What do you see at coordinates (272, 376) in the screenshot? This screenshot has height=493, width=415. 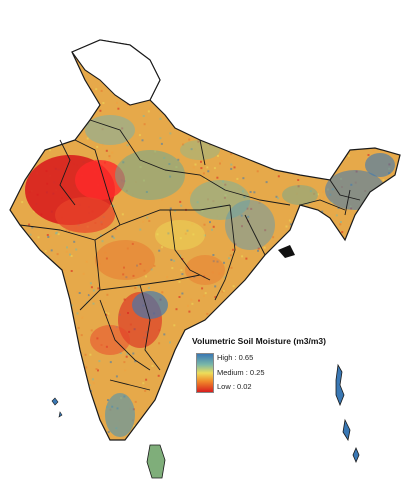 I see `legend-body: High : 0.65 Medium : 0.25 Low : 0.02` at bounding box center [272, 376].